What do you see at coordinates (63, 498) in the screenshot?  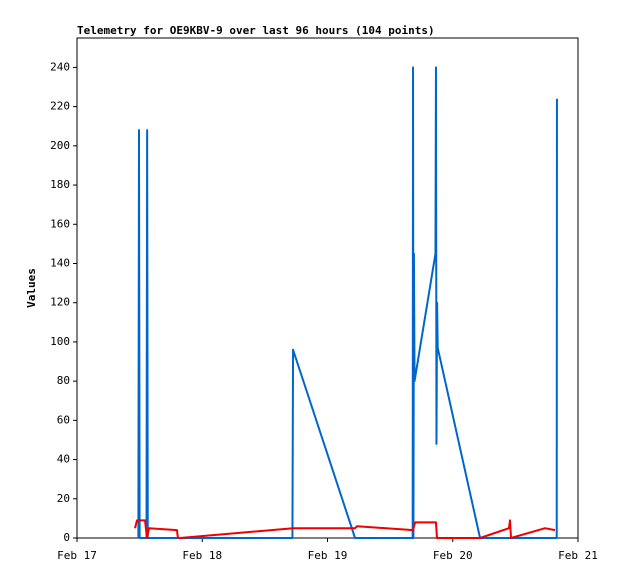 I see `y-tick-label: 20` at bounding box center [63, 498].